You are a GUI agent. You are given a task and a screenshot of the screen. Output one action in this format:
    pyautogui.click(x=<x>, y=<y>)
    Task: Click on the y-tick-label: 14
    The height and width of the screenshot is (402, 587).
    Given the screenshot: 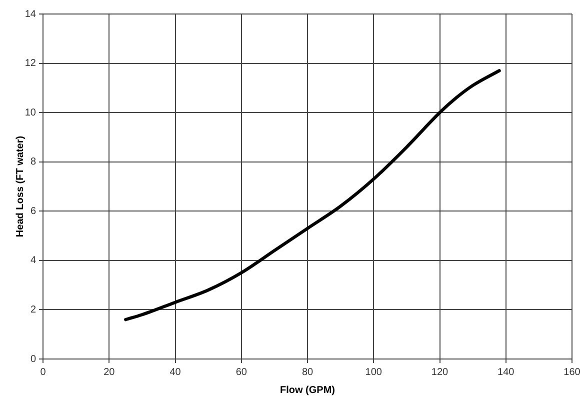 What is the action you would take?
    pyautogui.click(x=30, y=14)
    